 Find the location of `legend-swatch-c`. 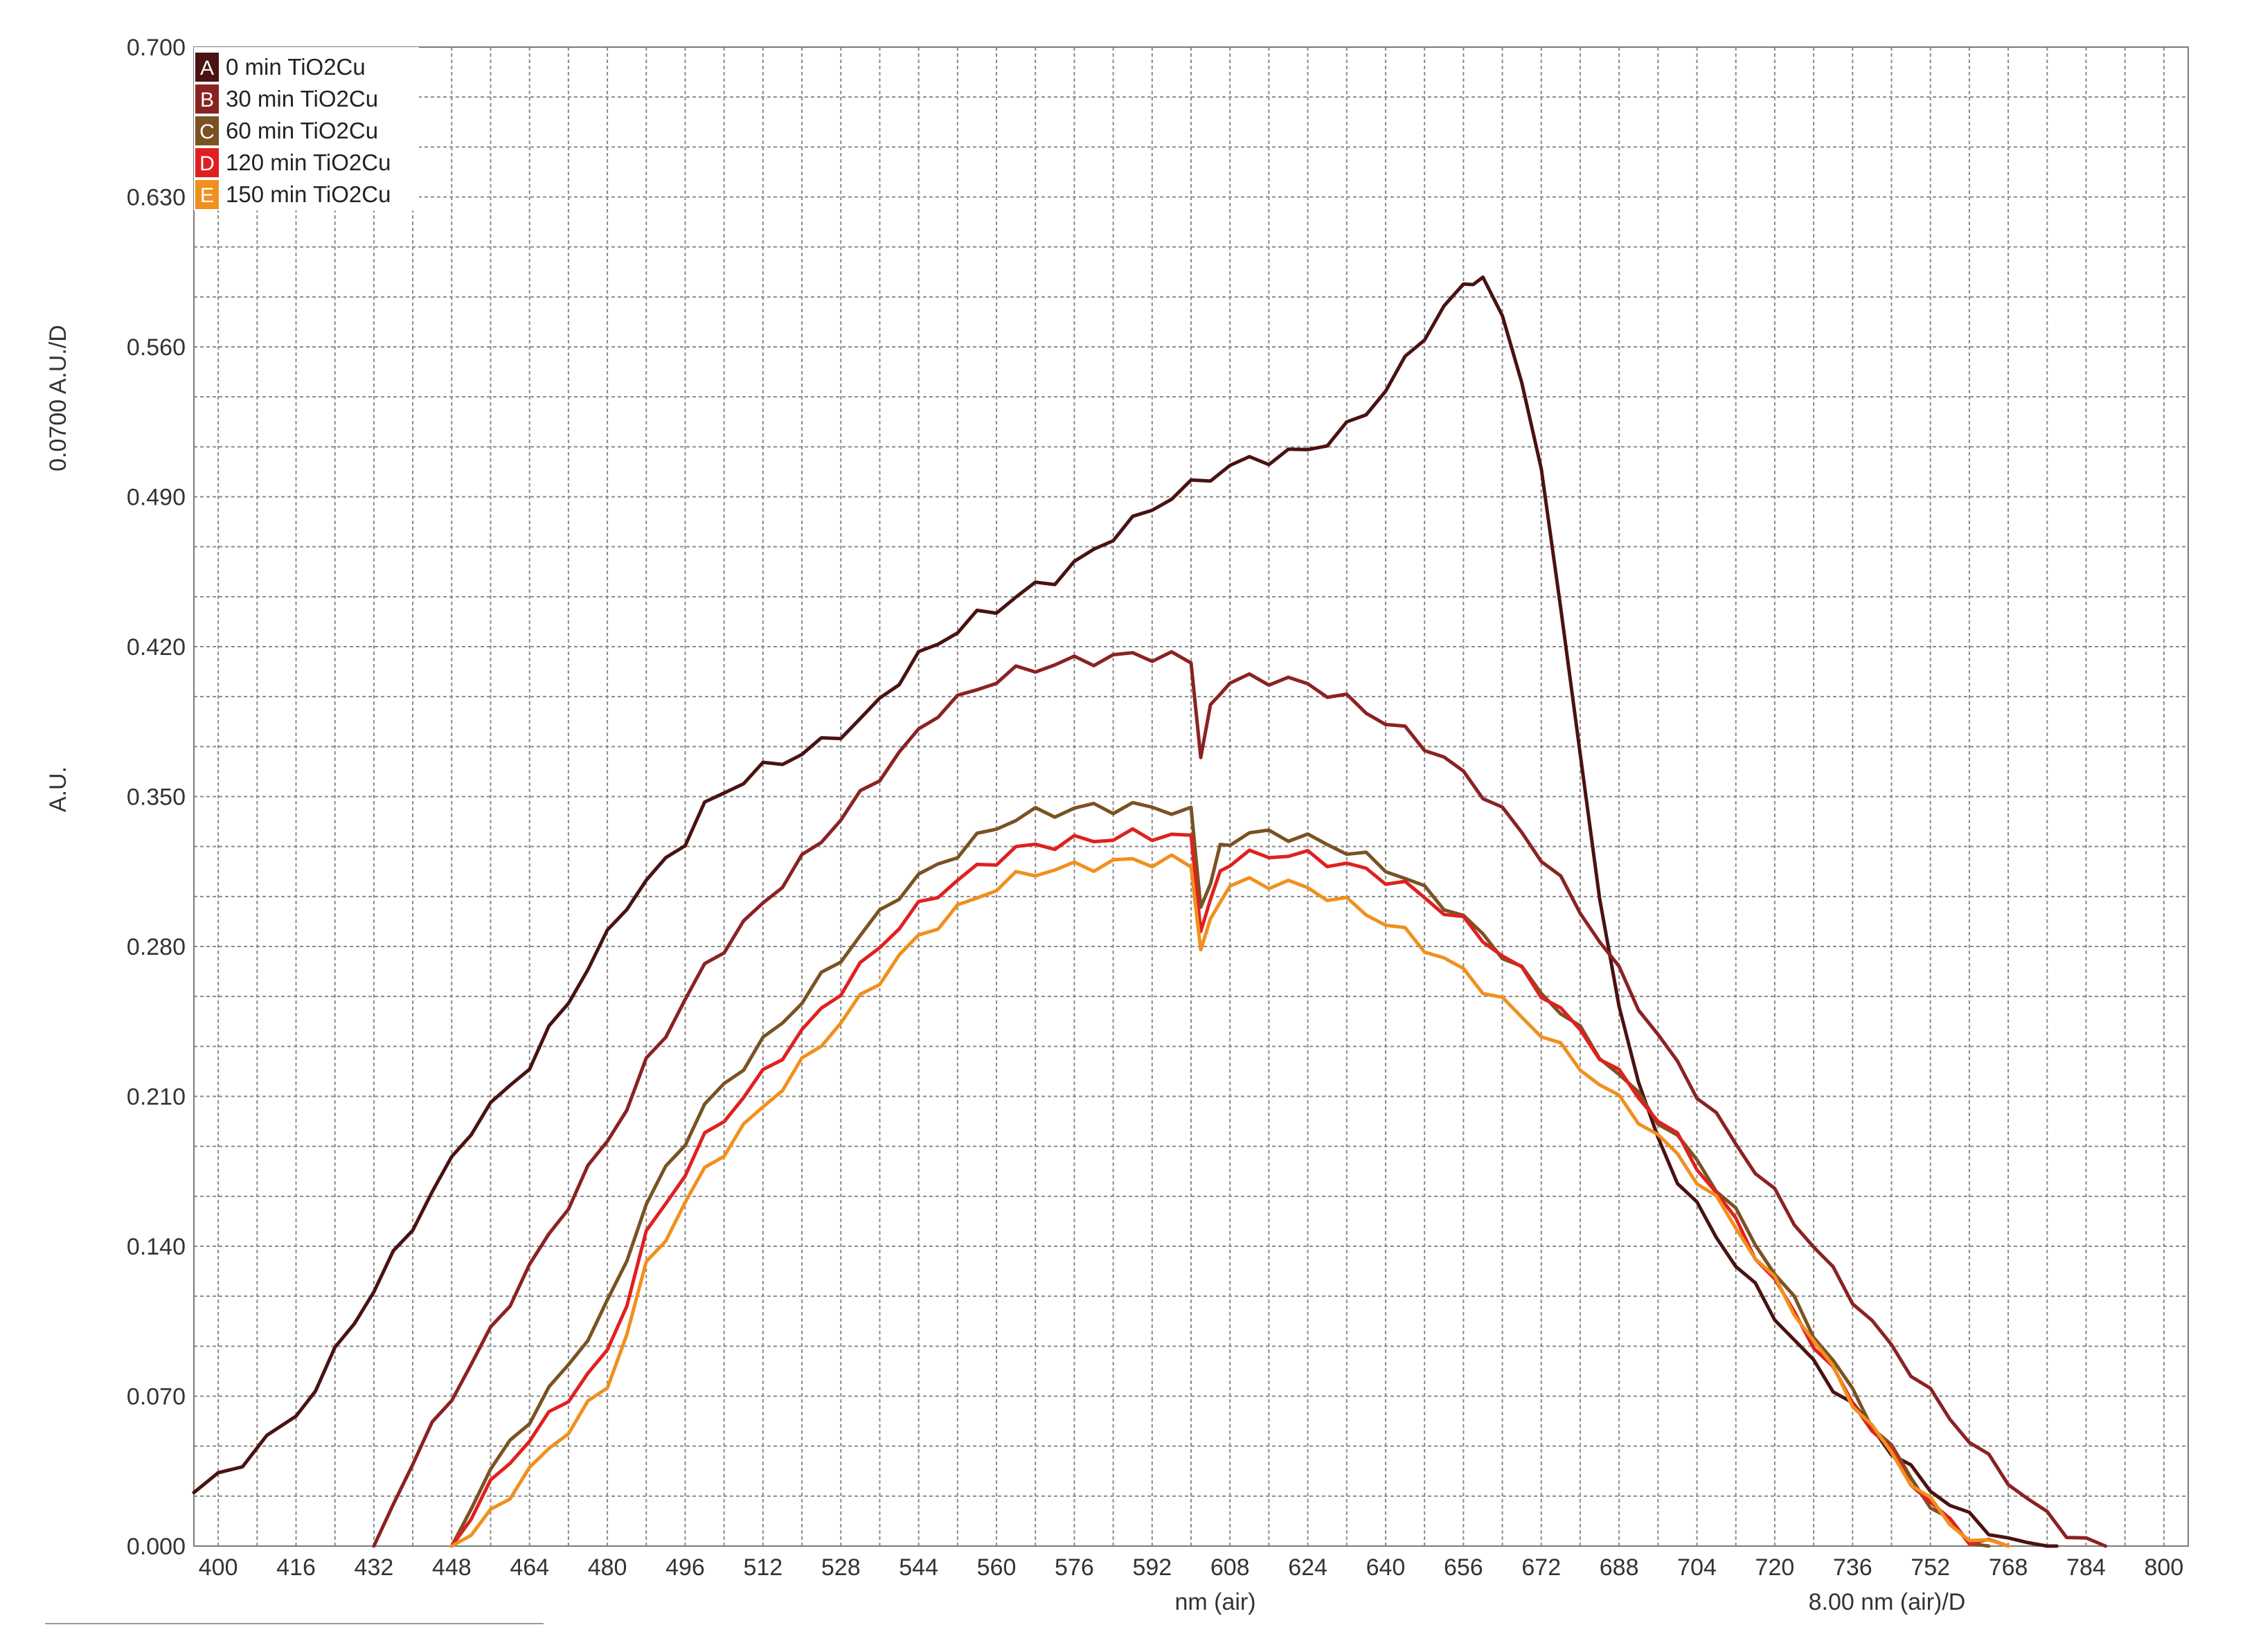

legend-swatch-c is located at coordinates (207, 131).